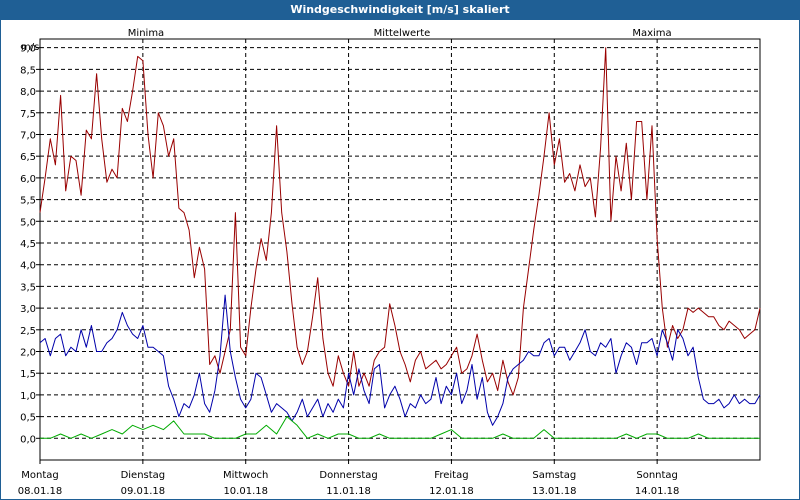 Image resolution: width=800 pixels, height=500 pixels. I want to click on legend-mittelwerte: Mittelwerte, so click(402, 33).